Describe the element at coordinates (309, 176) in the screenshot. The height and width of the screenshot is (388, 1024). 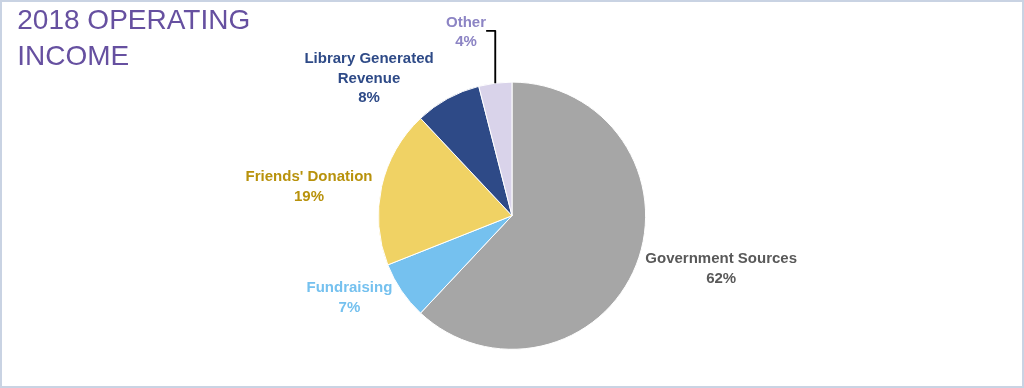
I see `slice-label: Friends' Donation` at that location.